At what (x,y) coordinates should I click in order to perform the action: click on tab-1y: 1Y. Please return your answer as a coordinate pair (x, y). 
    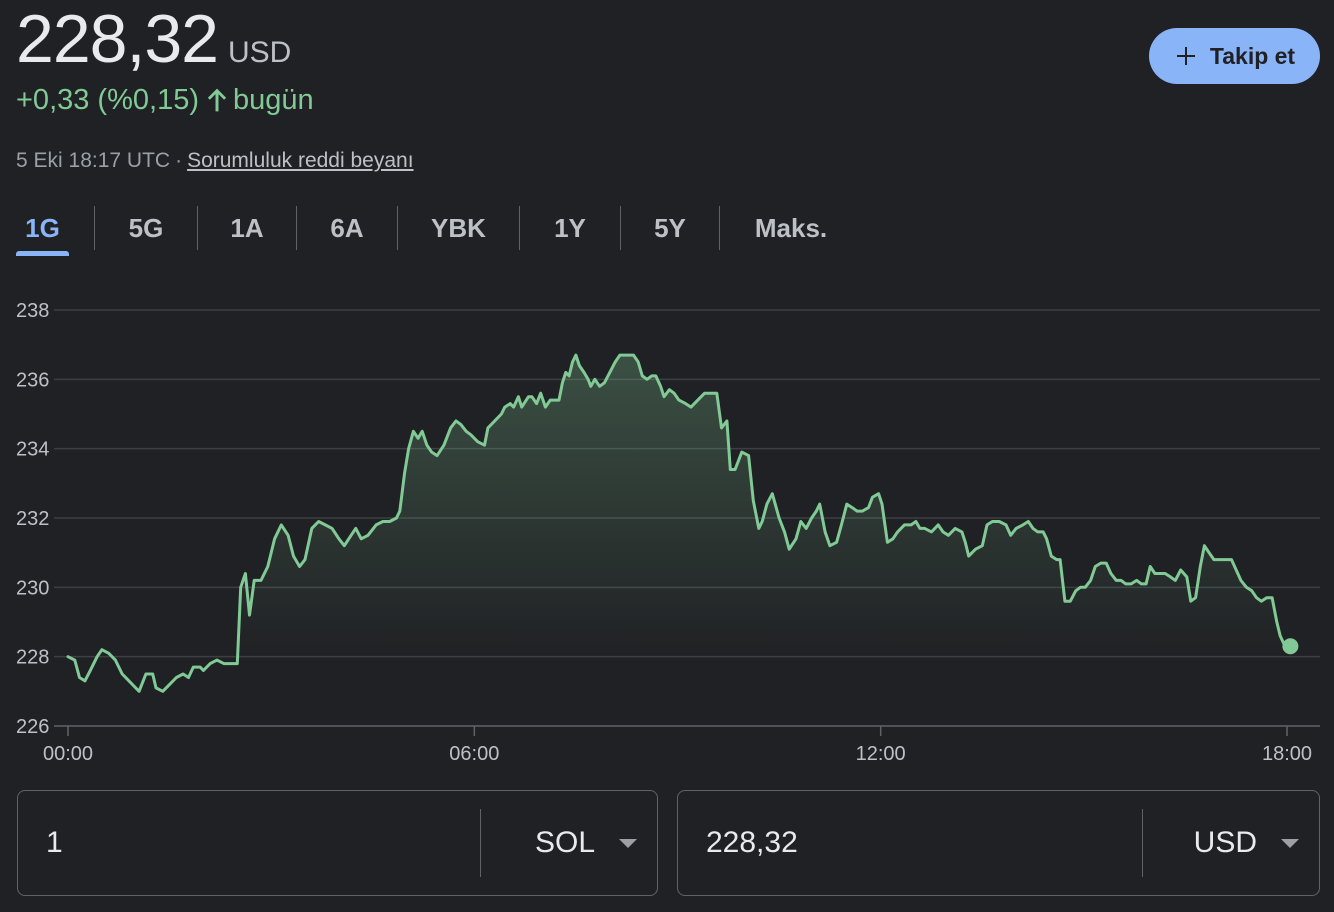
    Looking at the image, I should click on (570, 228).